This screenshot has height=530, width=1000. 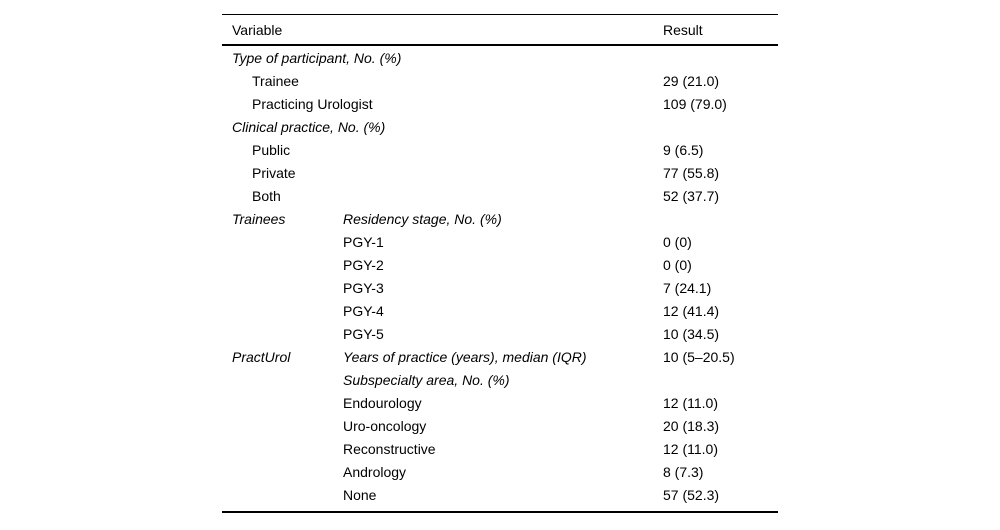 I want to click on result-cell: 109 (79.0), so click(x=695, y=104).